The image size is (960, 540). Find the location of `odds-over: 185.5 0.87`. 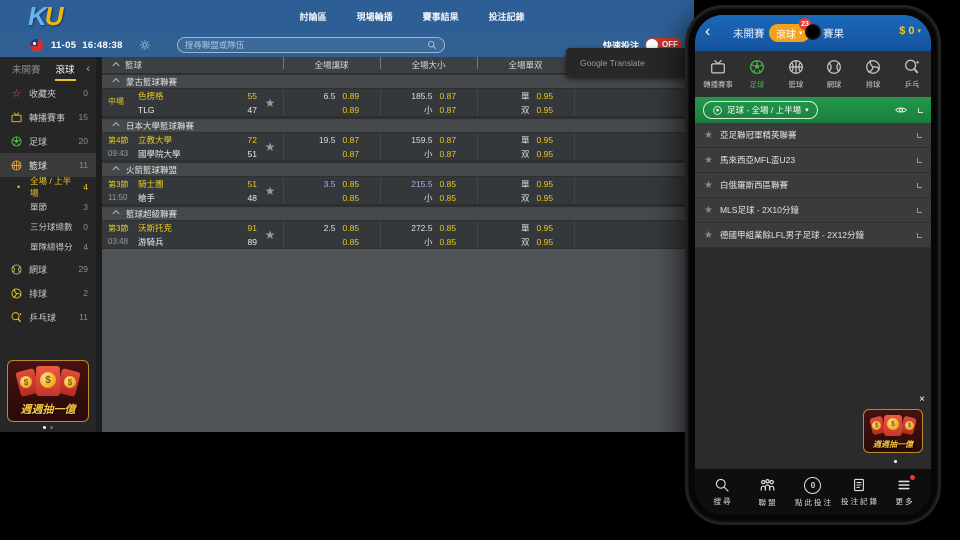

odds-over: 185.5 0.87 is located at coordinates (434, 95).